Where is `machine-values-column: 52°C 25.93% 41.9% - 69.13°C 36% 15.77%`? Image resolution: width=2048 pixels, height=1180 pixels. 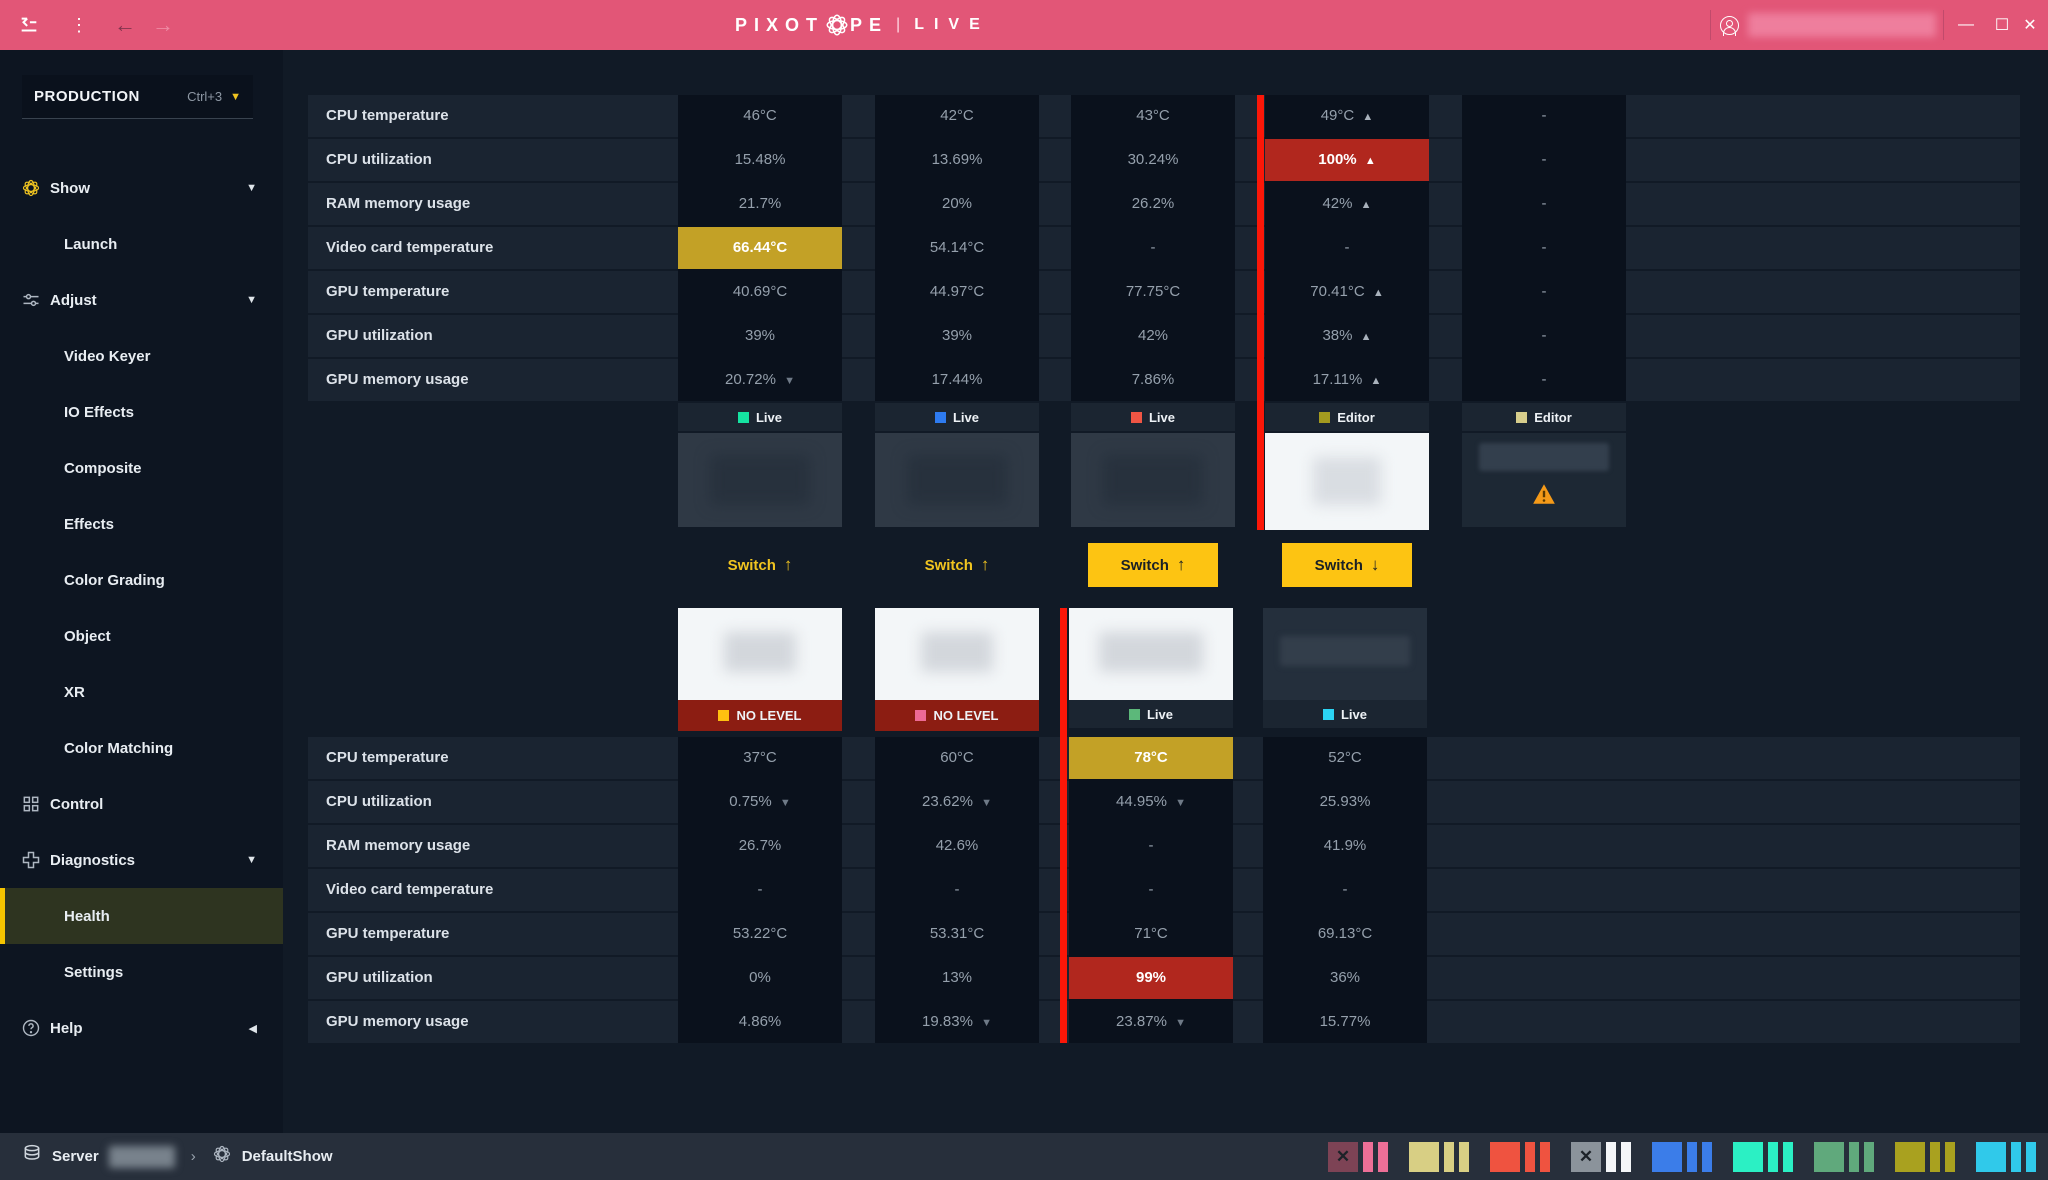
machine-values-column: 52°C 25.93% 41.9% - 69.13°C 36% 15.77% is located at coordinates (1345, 890).